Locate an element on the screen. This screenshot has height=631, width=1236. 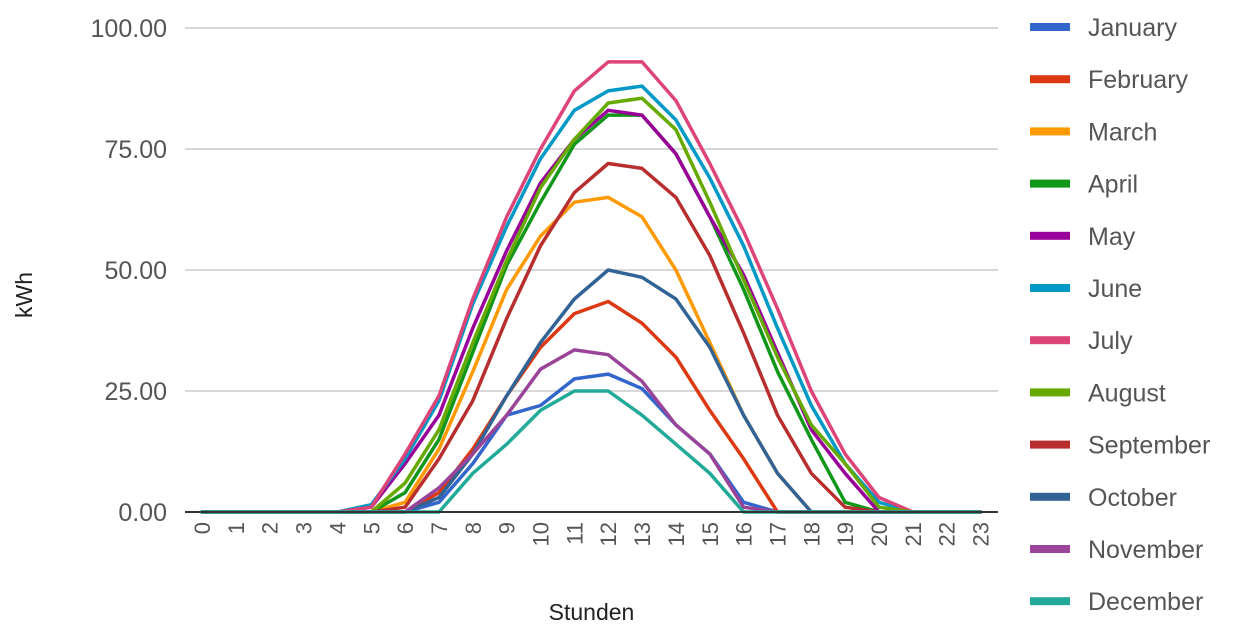
x-tick-label: 13 is located at coordinates (642, 534).